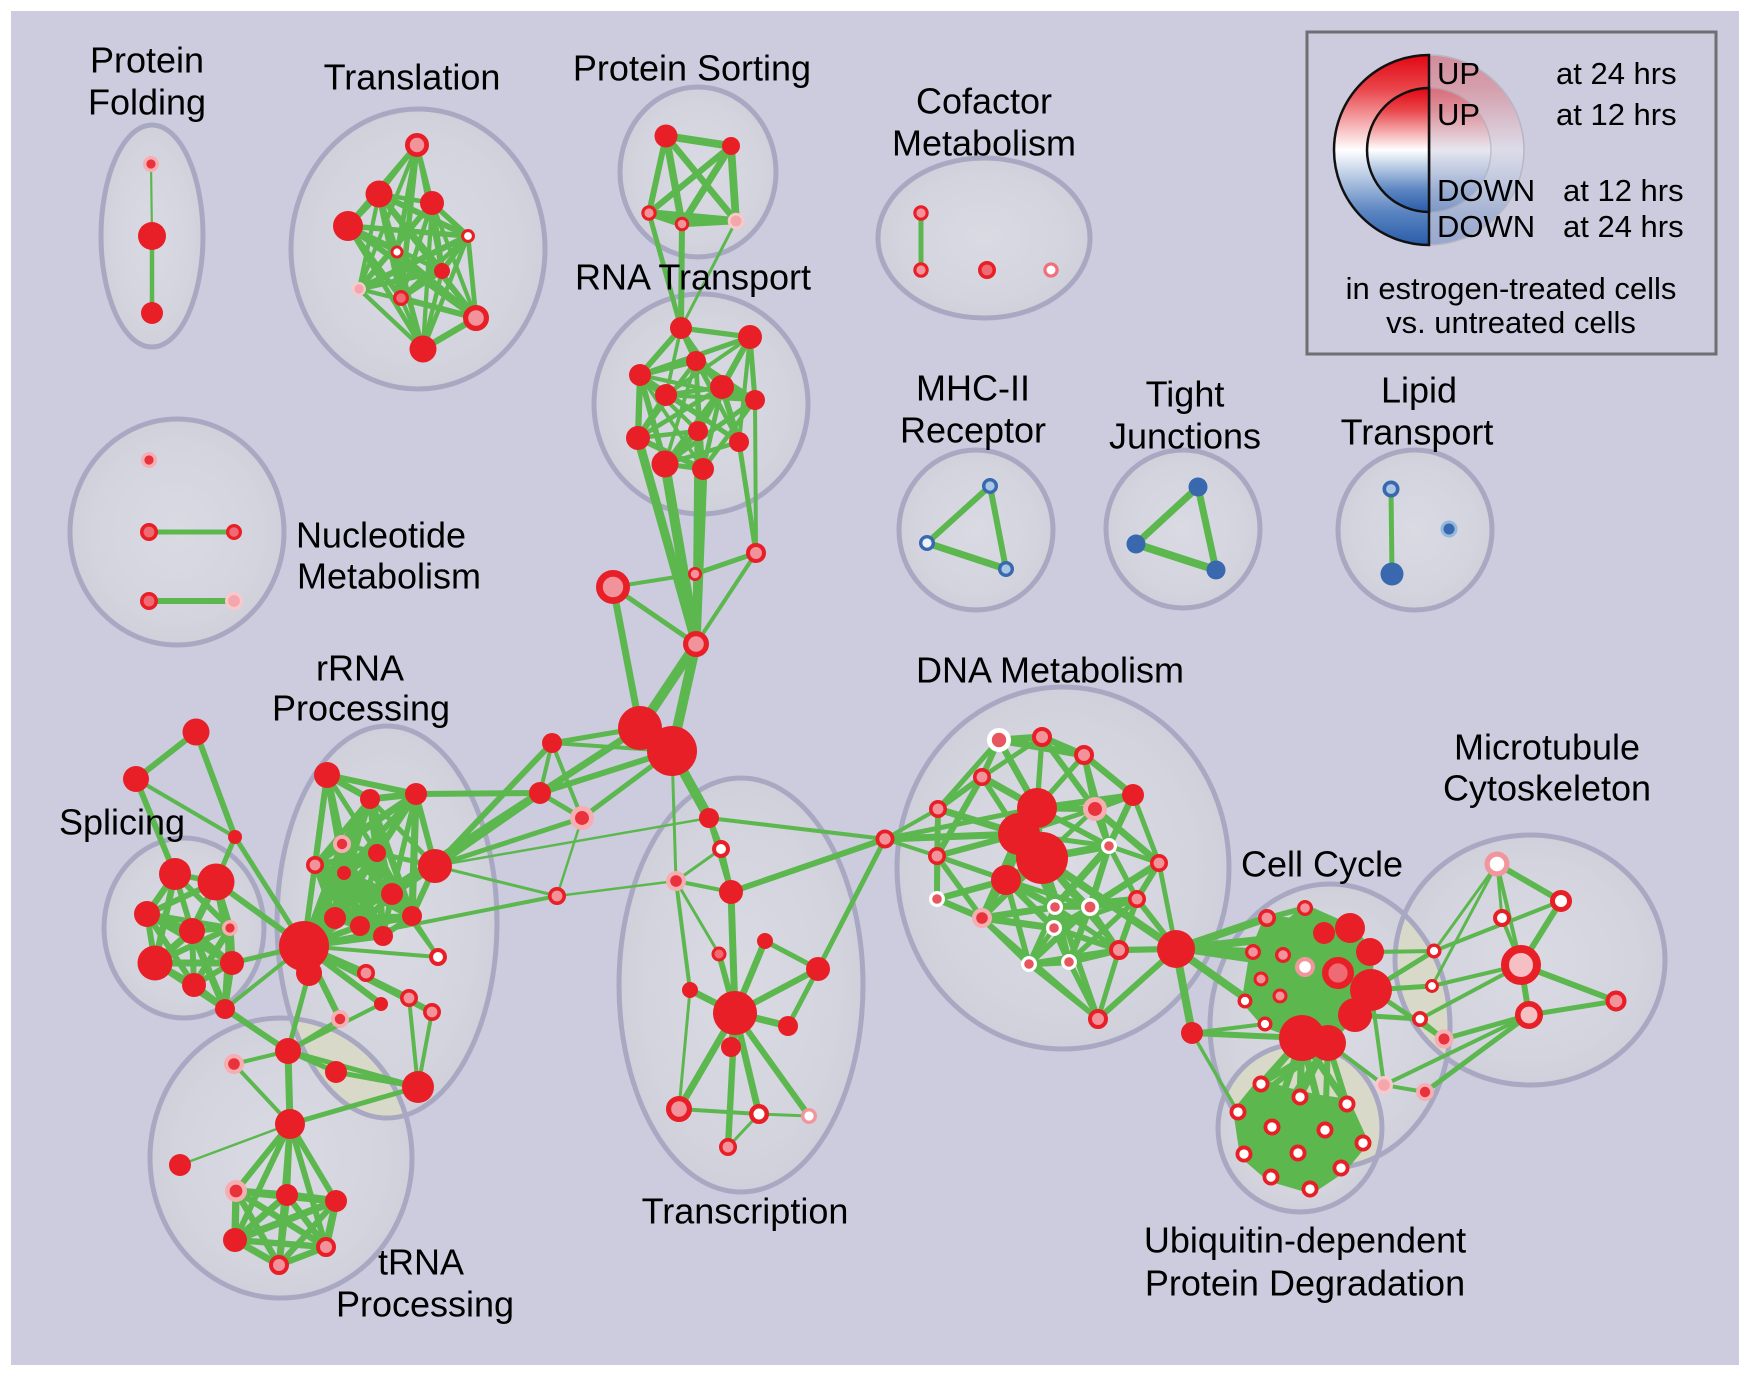 The height and width of the screenshot is (1376, 1750). I want to click on svg-text: Cofactor, so click(984, 101).